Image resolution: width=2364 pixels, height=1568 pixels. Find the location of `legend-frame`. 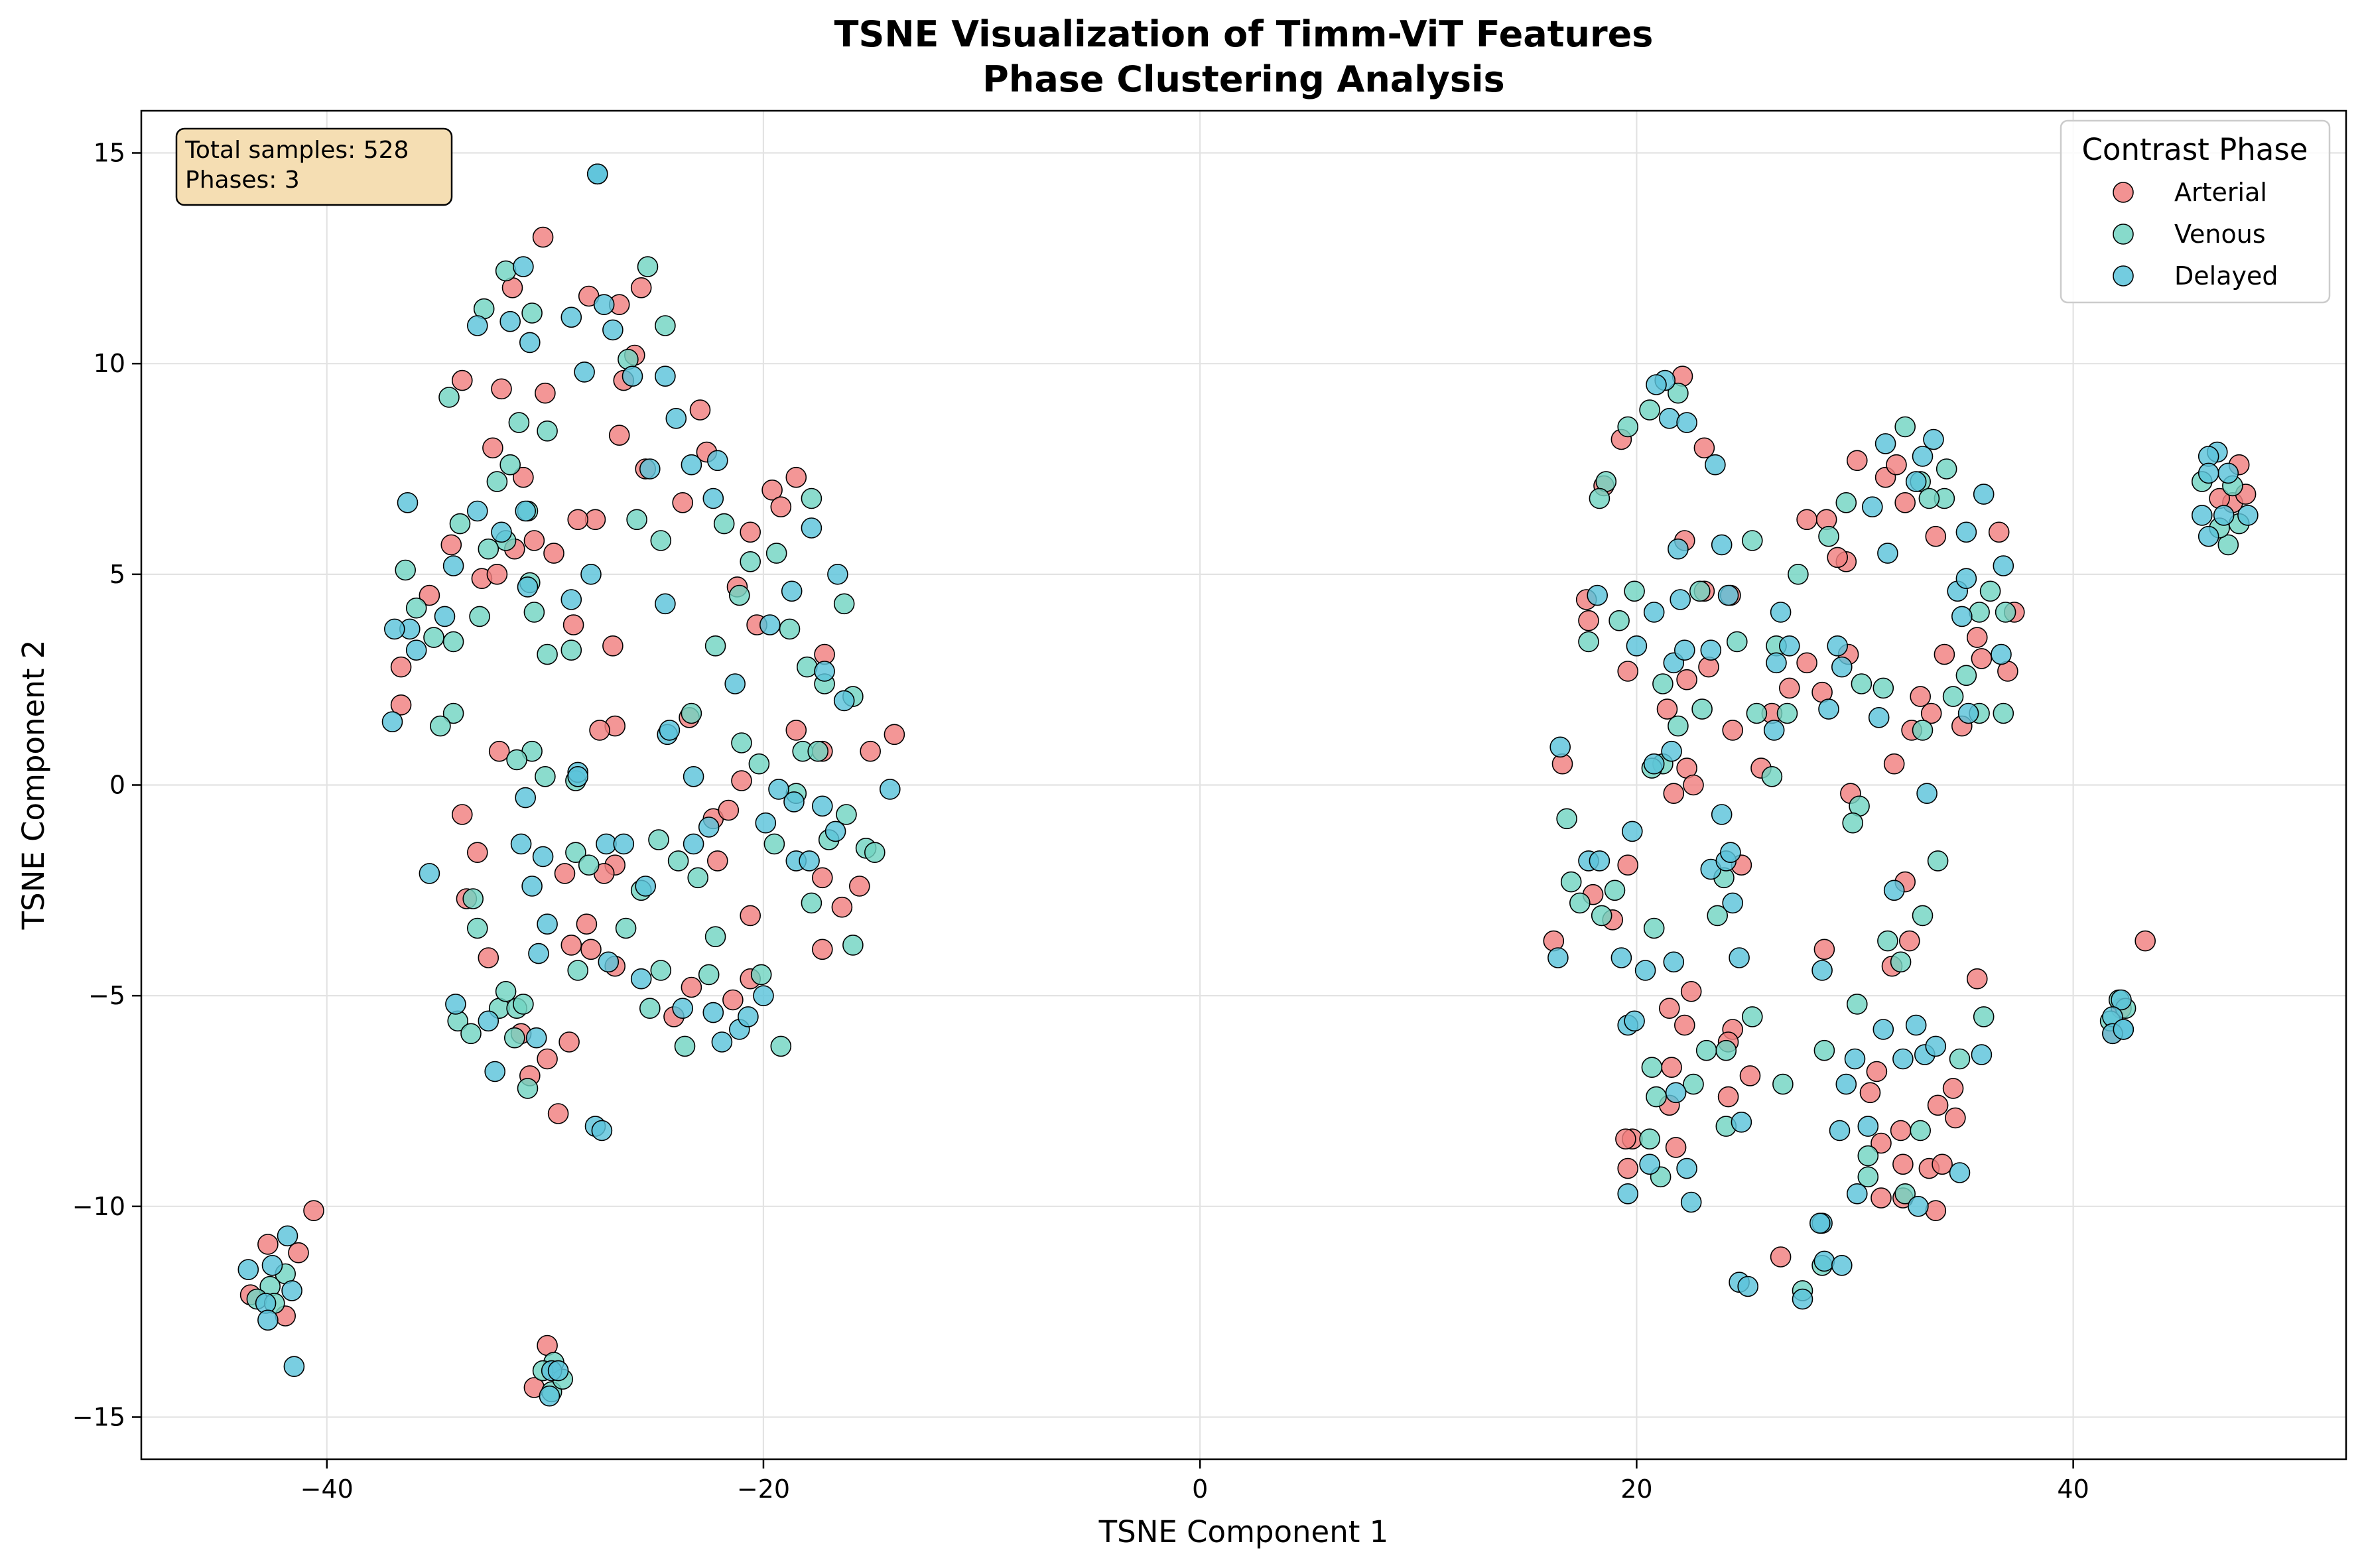

legend-frame is located at coordinates (2195, 211).